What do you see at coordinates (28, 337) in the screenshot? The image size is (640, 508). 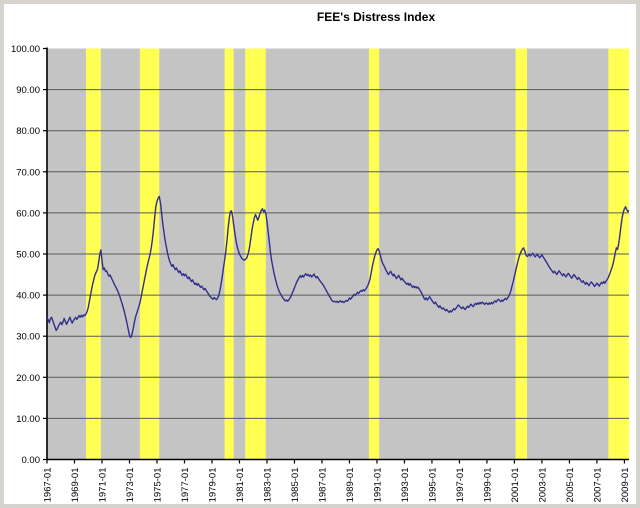 I see `y-axis-label: 30.00` at bounding box center [28, 337].